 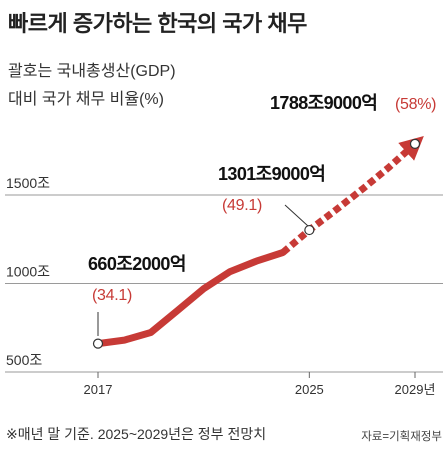 What do you see at coordinates (24, 360) in the screenshot?
I see `y-tick-label: 500조` at bounding box center [24, 360].